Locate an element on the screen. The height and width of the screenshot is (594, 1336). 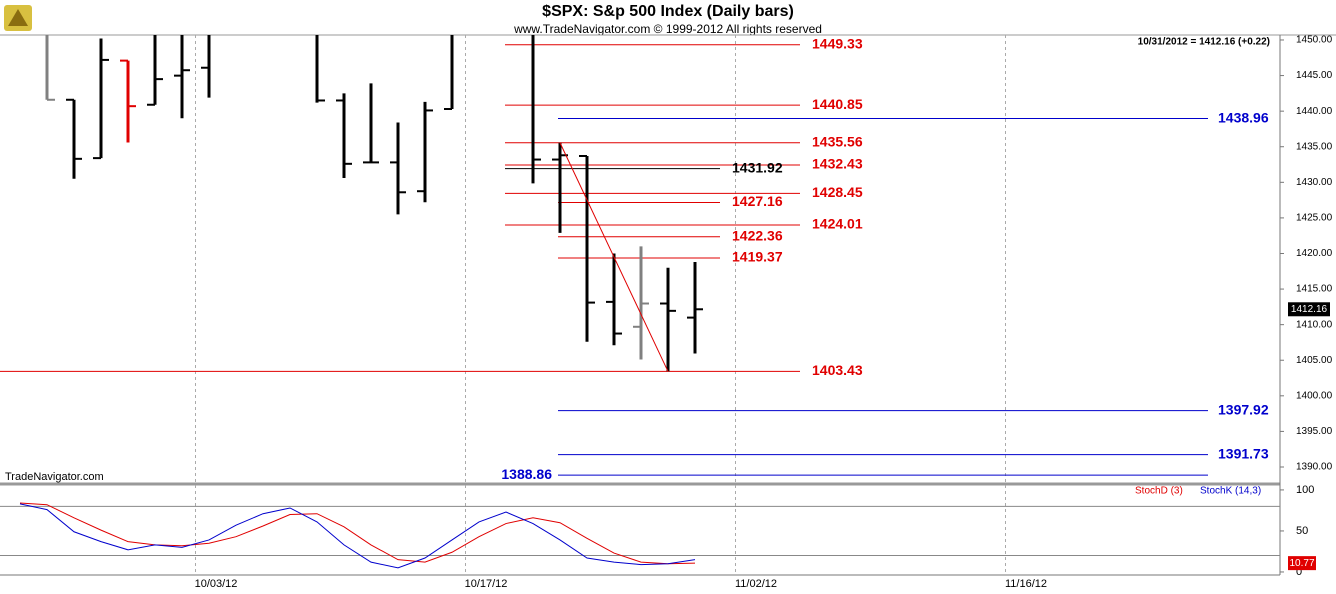
level-label: 1431.92 is located at coordinates (757, 167).